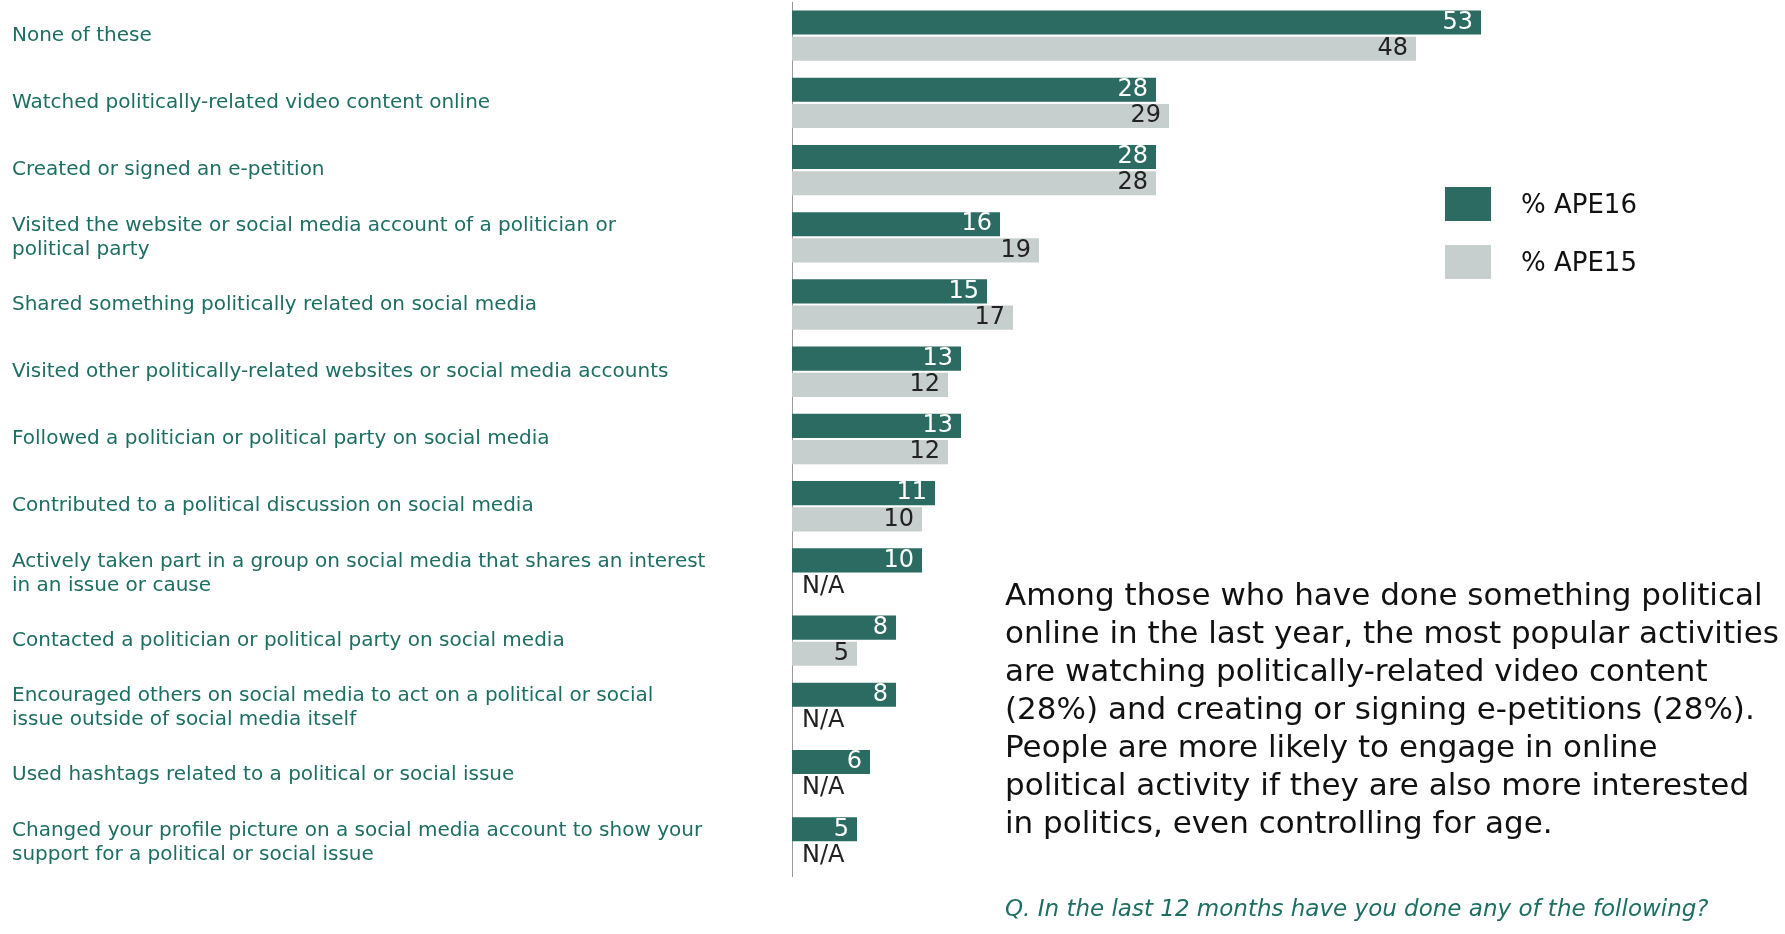  Describe the element at coordinates (168, 168) in the screenshot. I see `y-tick-label: Created or signed an e-petition` at that location.